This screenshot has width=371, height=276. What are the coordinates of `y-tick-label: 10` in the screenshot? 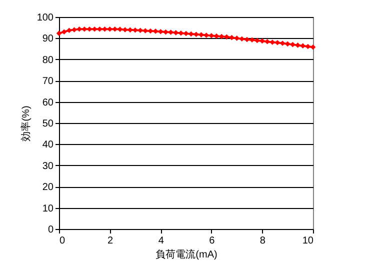 It's located at (48, 208).